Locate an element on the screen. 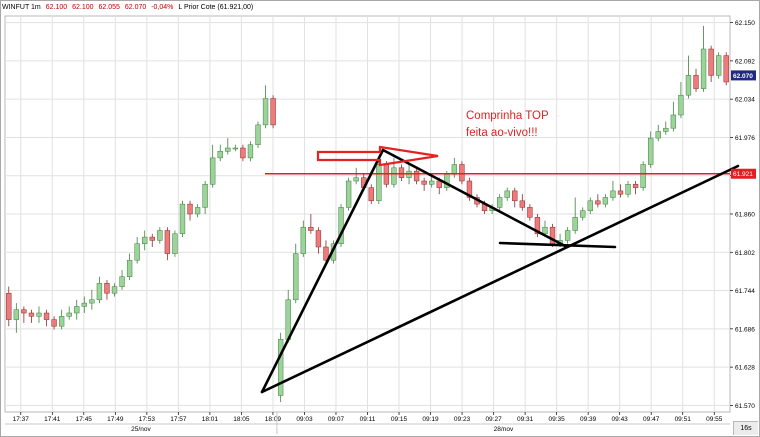 The image size is (760, 437). y-tick-label: 61.860 is located at coordinates (745, 215).